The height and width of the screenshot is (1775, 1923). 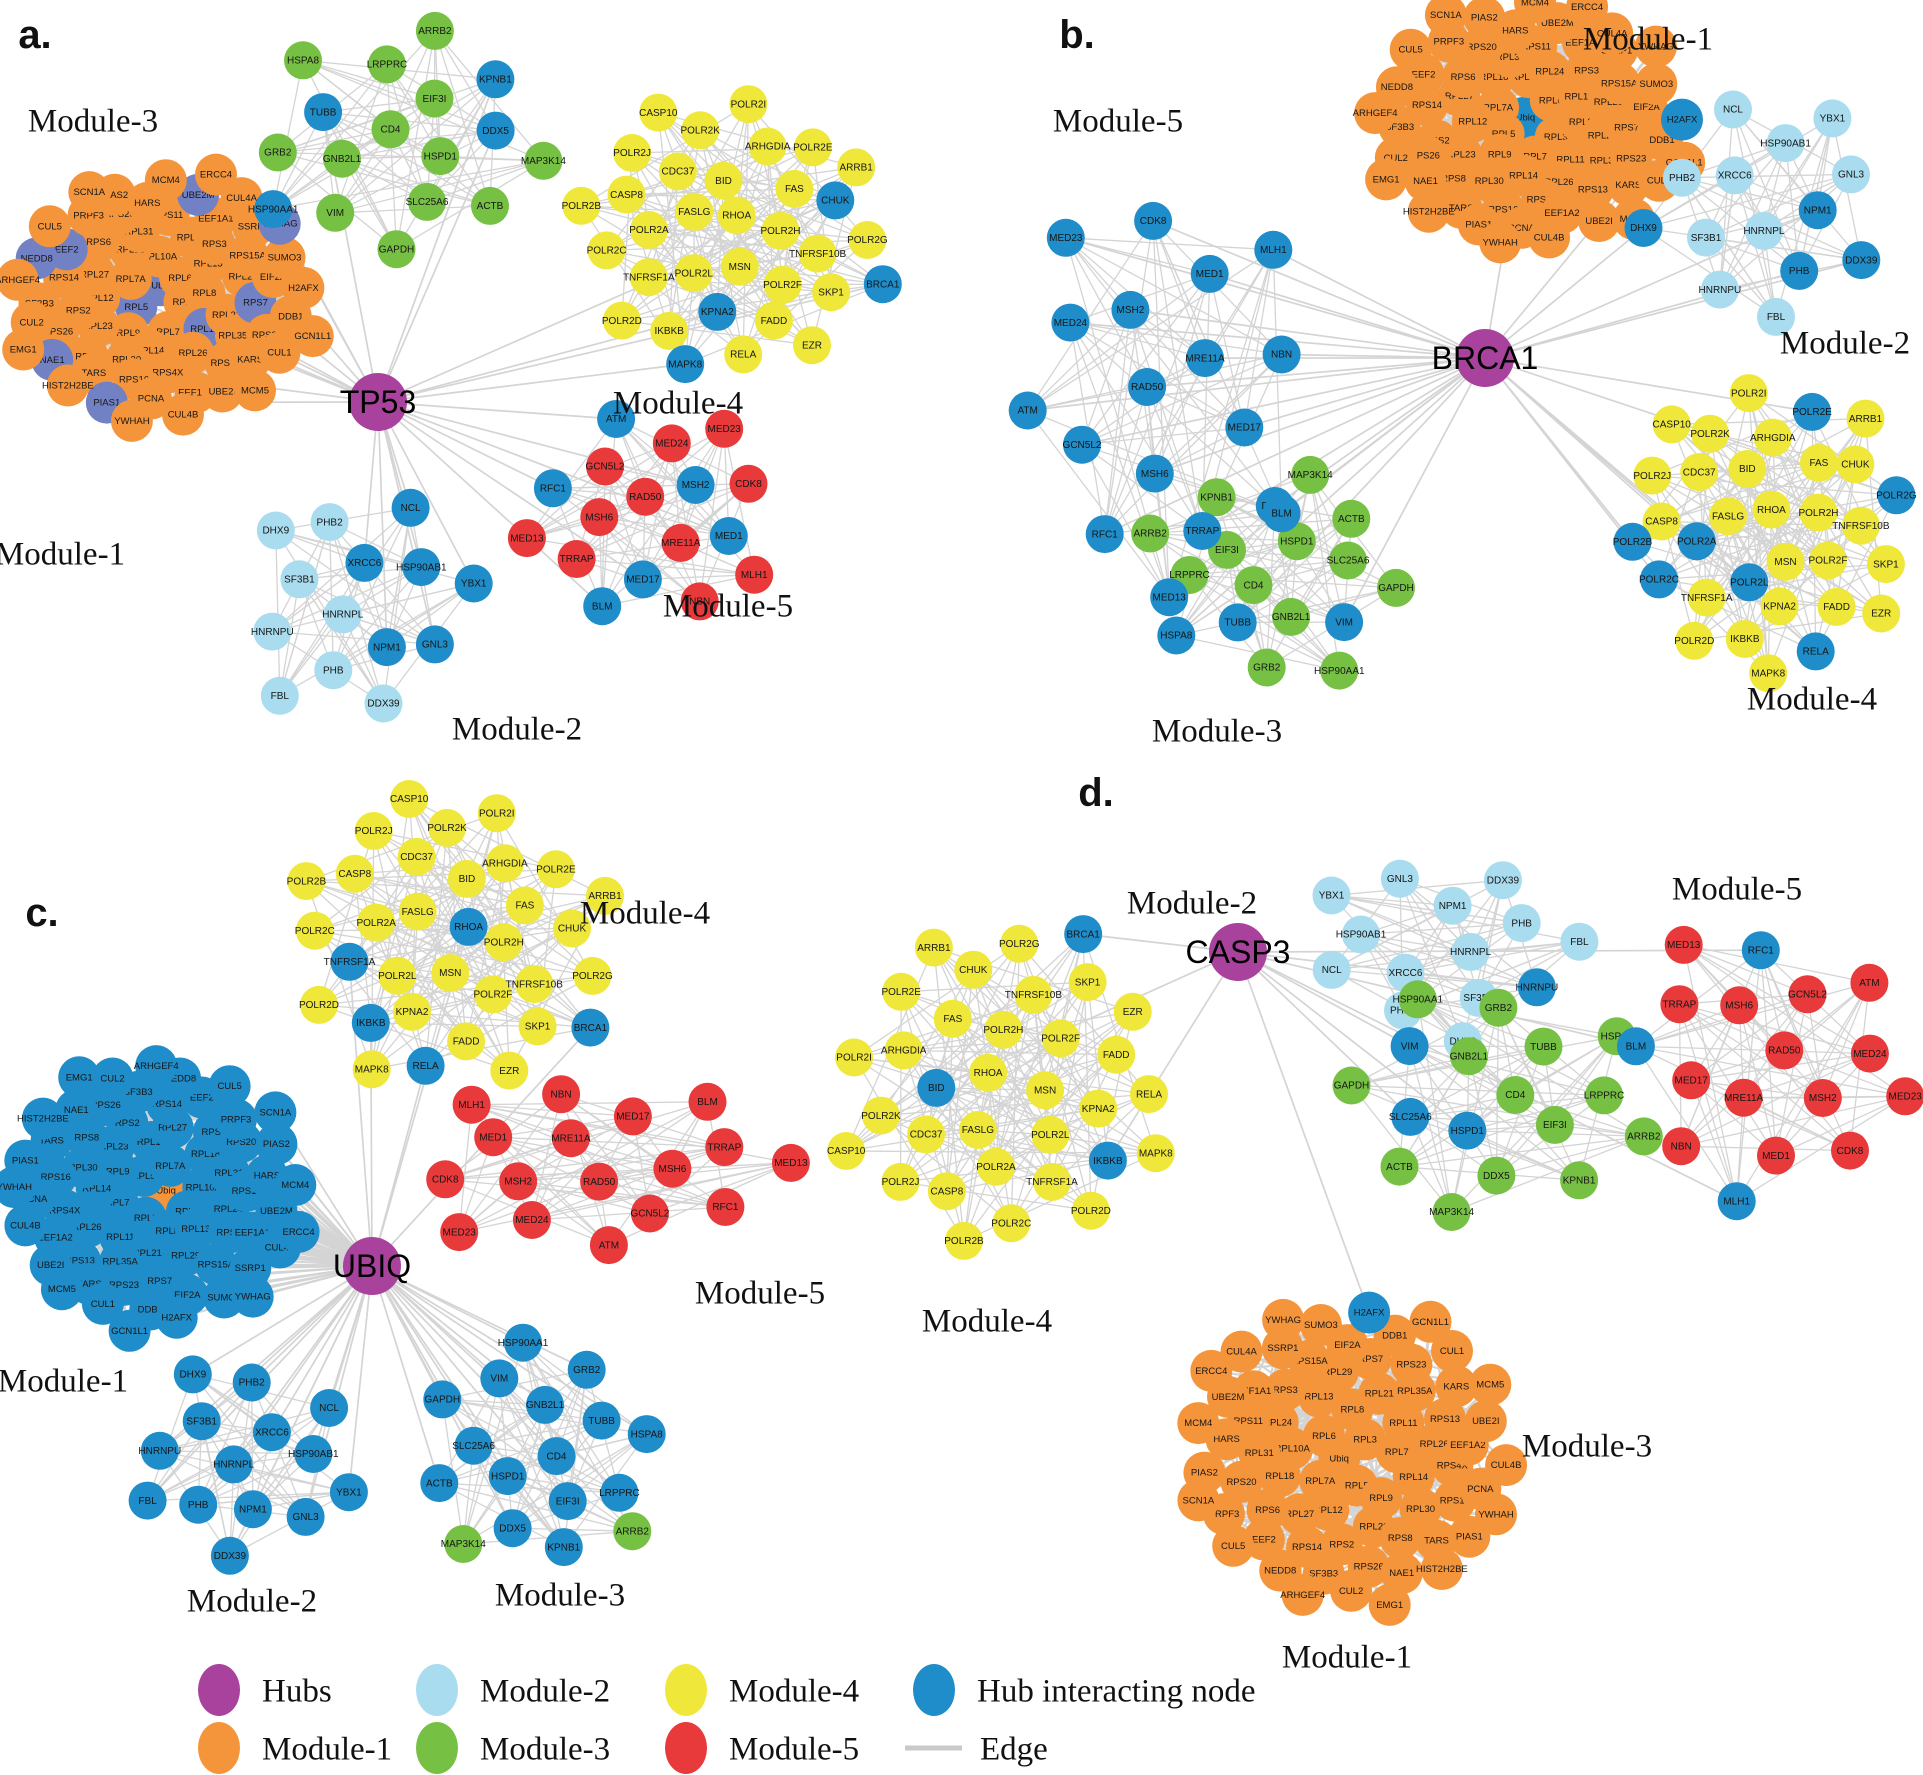 What do you see at coordinates (996, 1166) in the screenshot?
I see `node-POLR2A` at bounding box center [996, 1166].